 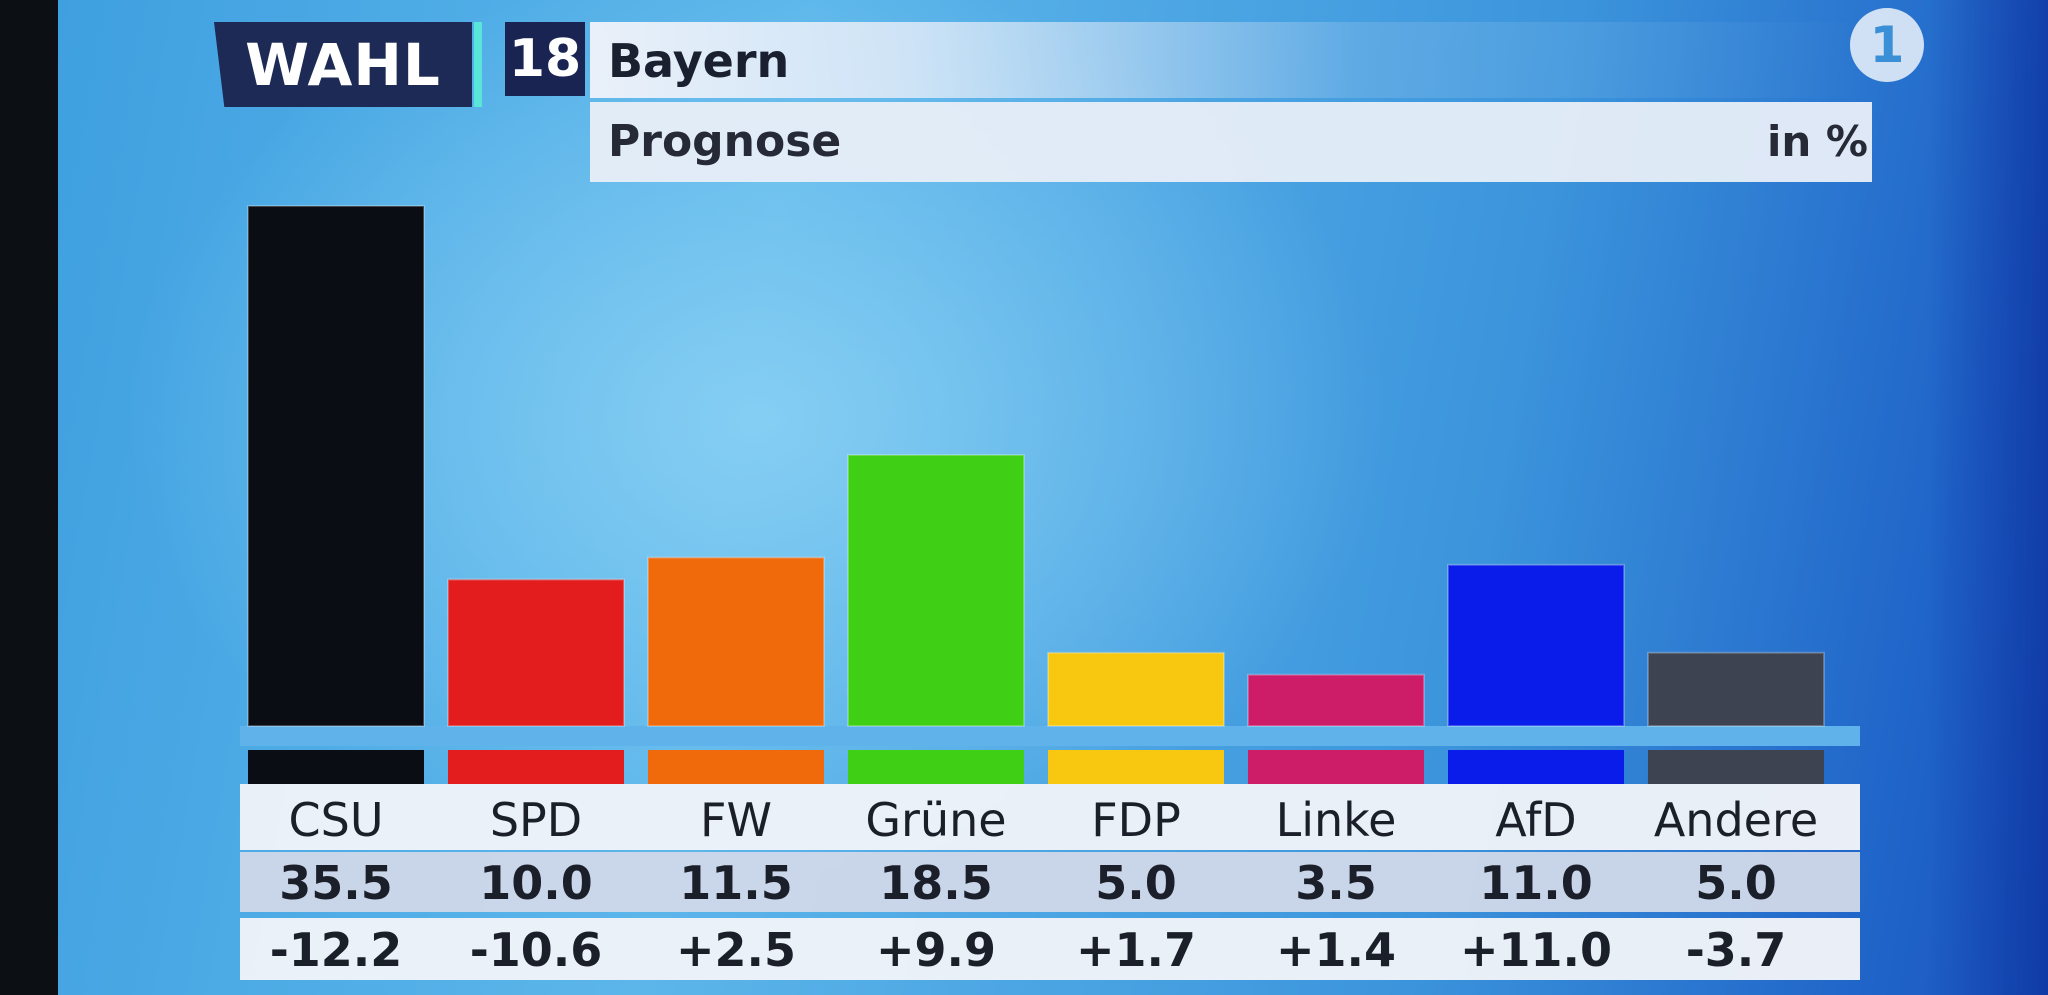 What do you see at coordinates (336, 883) in the screenshot?
I see `value-label-csu: 35.5` at bounding box center [336, 883].